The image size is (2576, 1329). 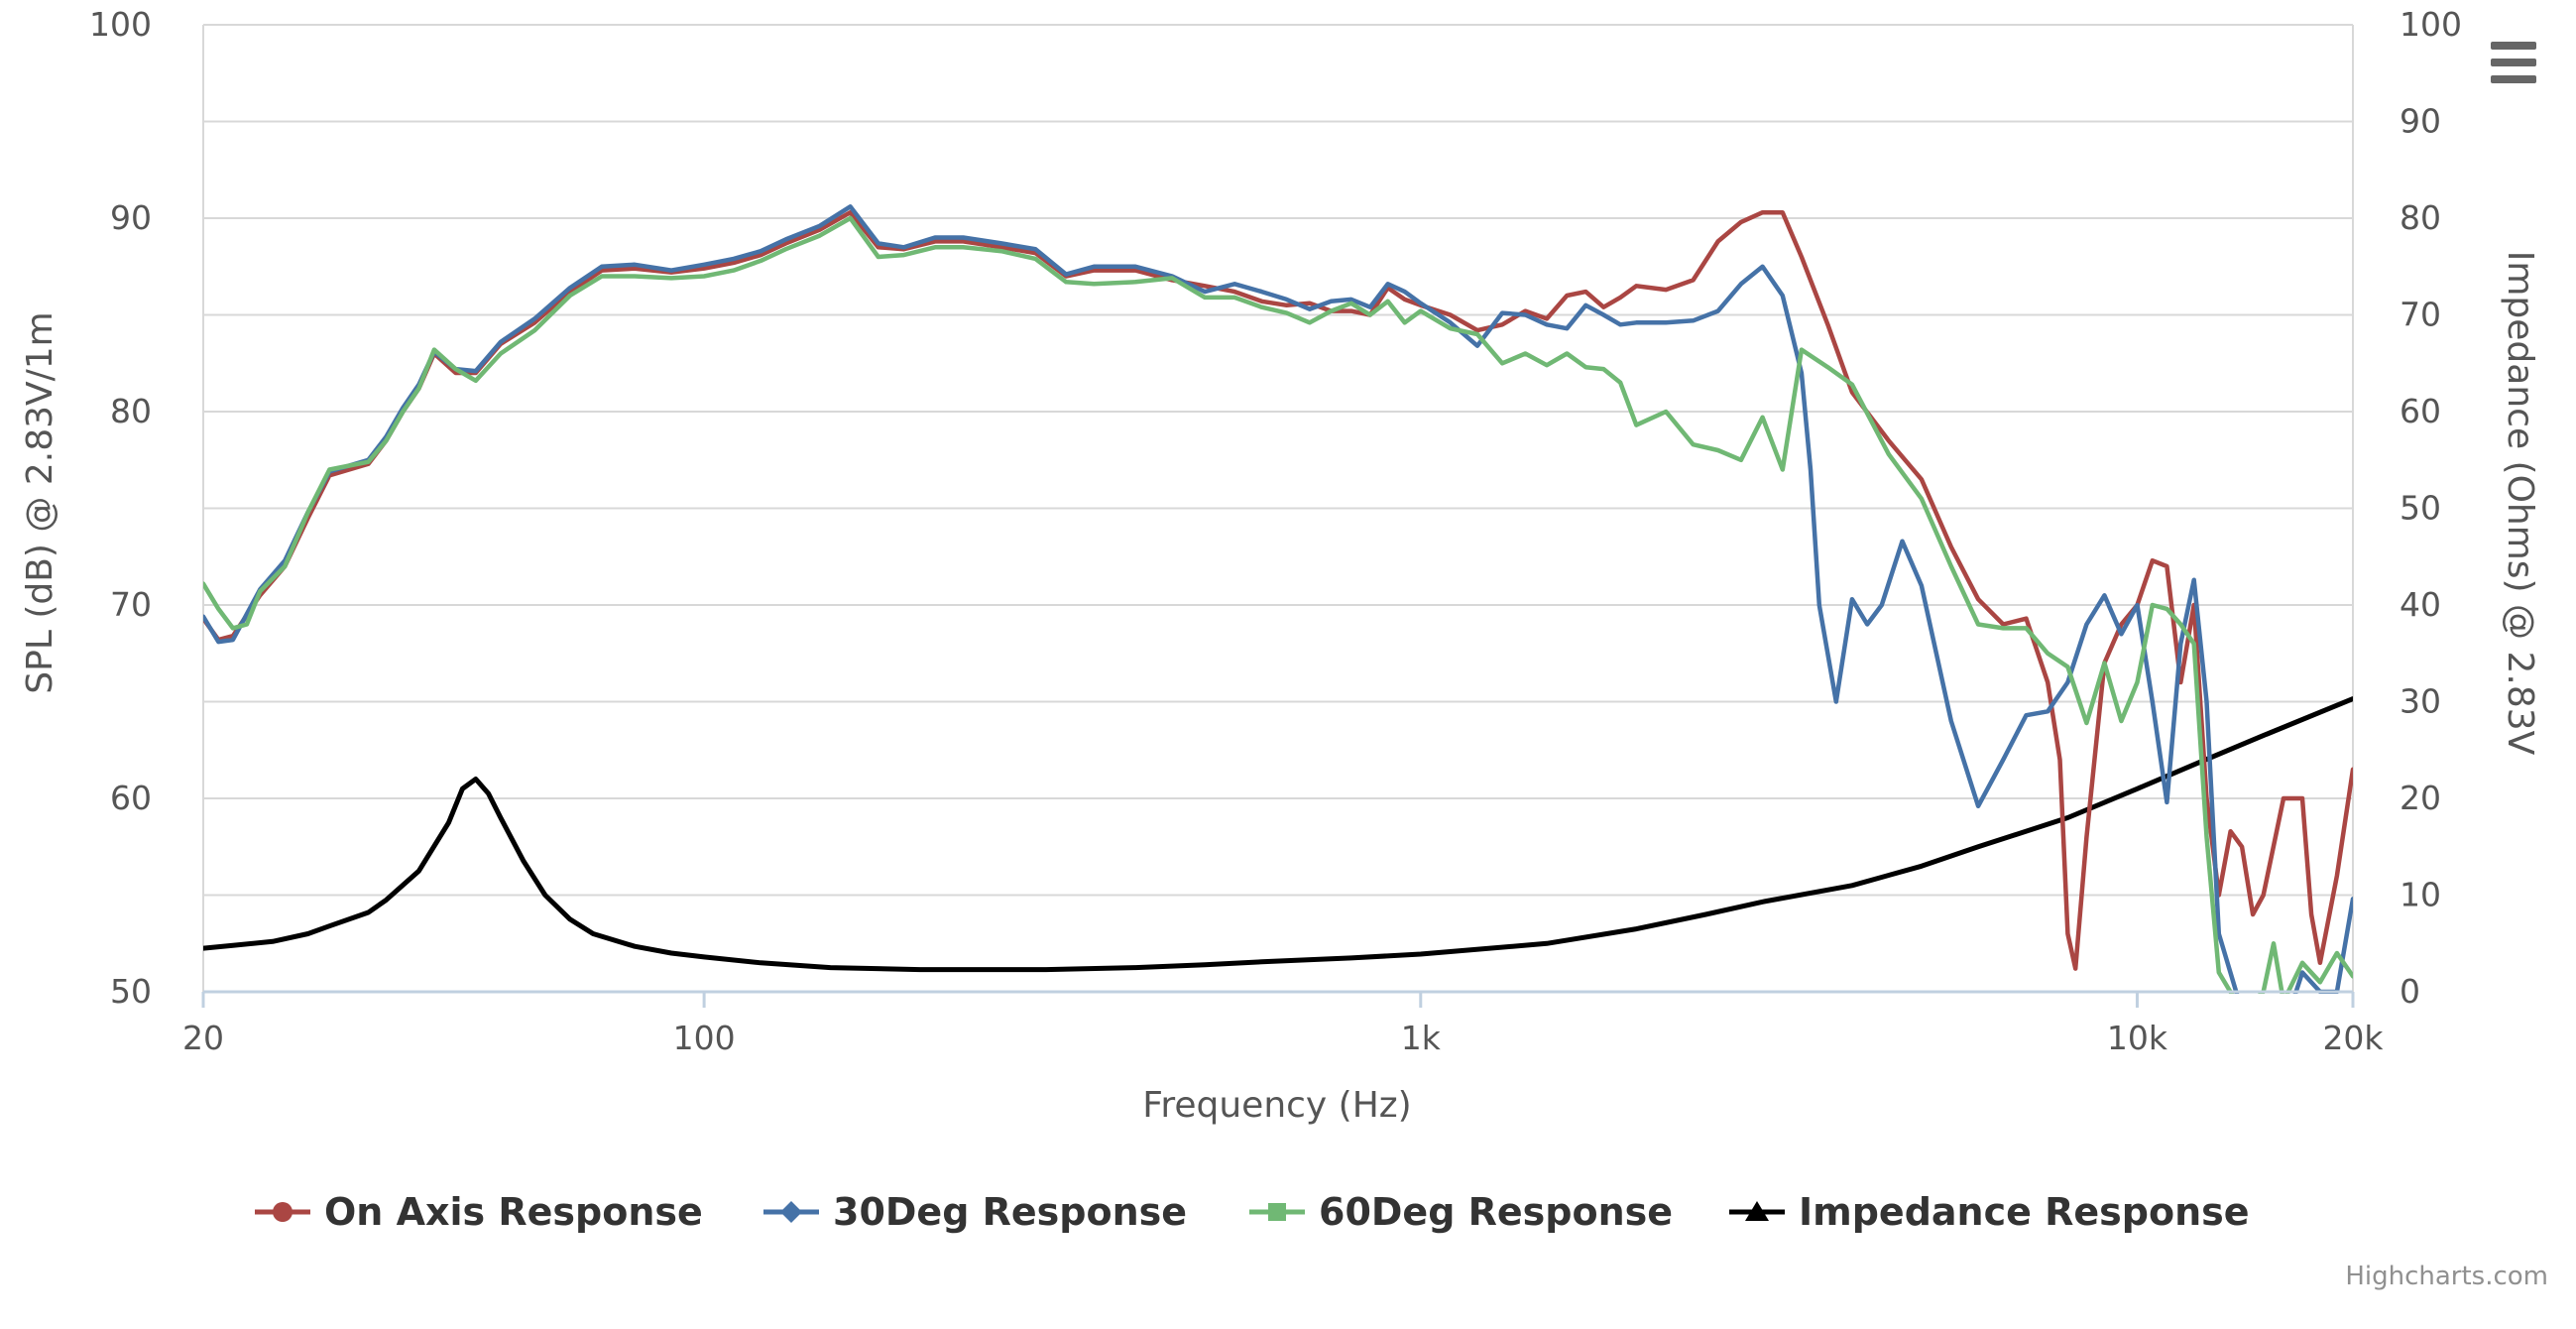 I want to click on y2-tick-label: 40, so click(x=2420, y=605).